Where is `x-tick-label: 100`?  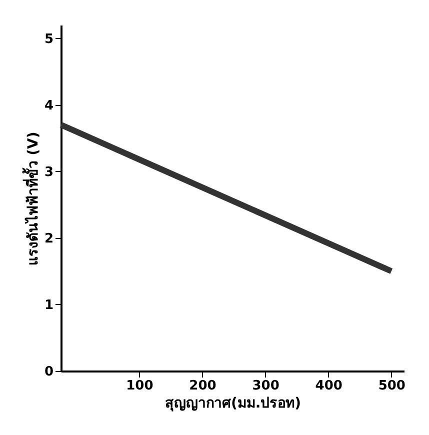
x-tick-label: 100 is located at coordinates (140, 386).